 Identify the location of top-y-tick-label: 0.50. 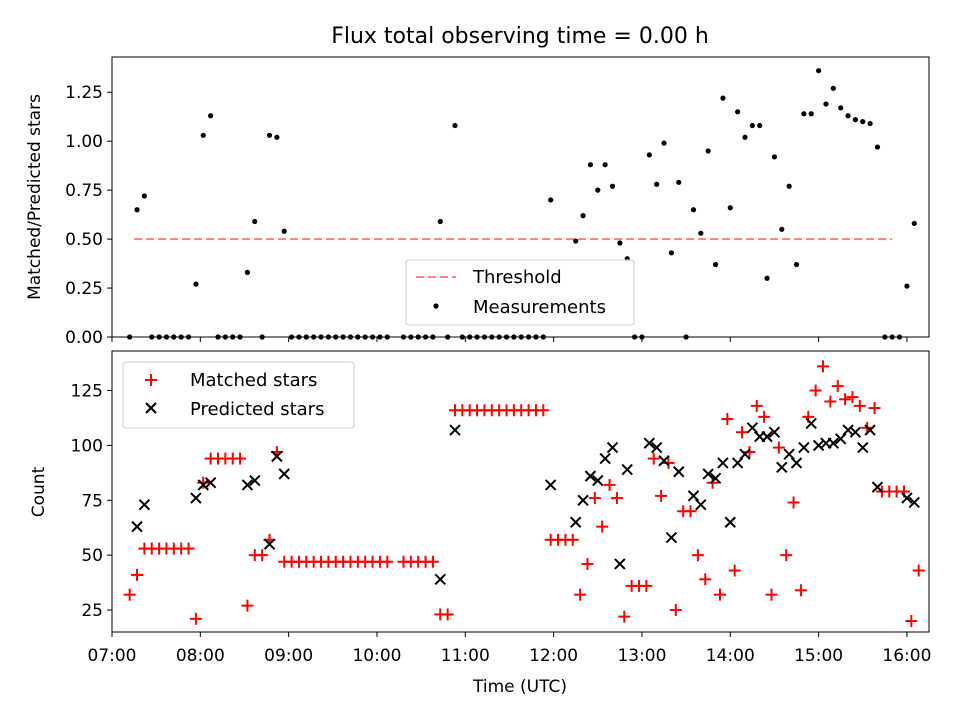
(84, 240).